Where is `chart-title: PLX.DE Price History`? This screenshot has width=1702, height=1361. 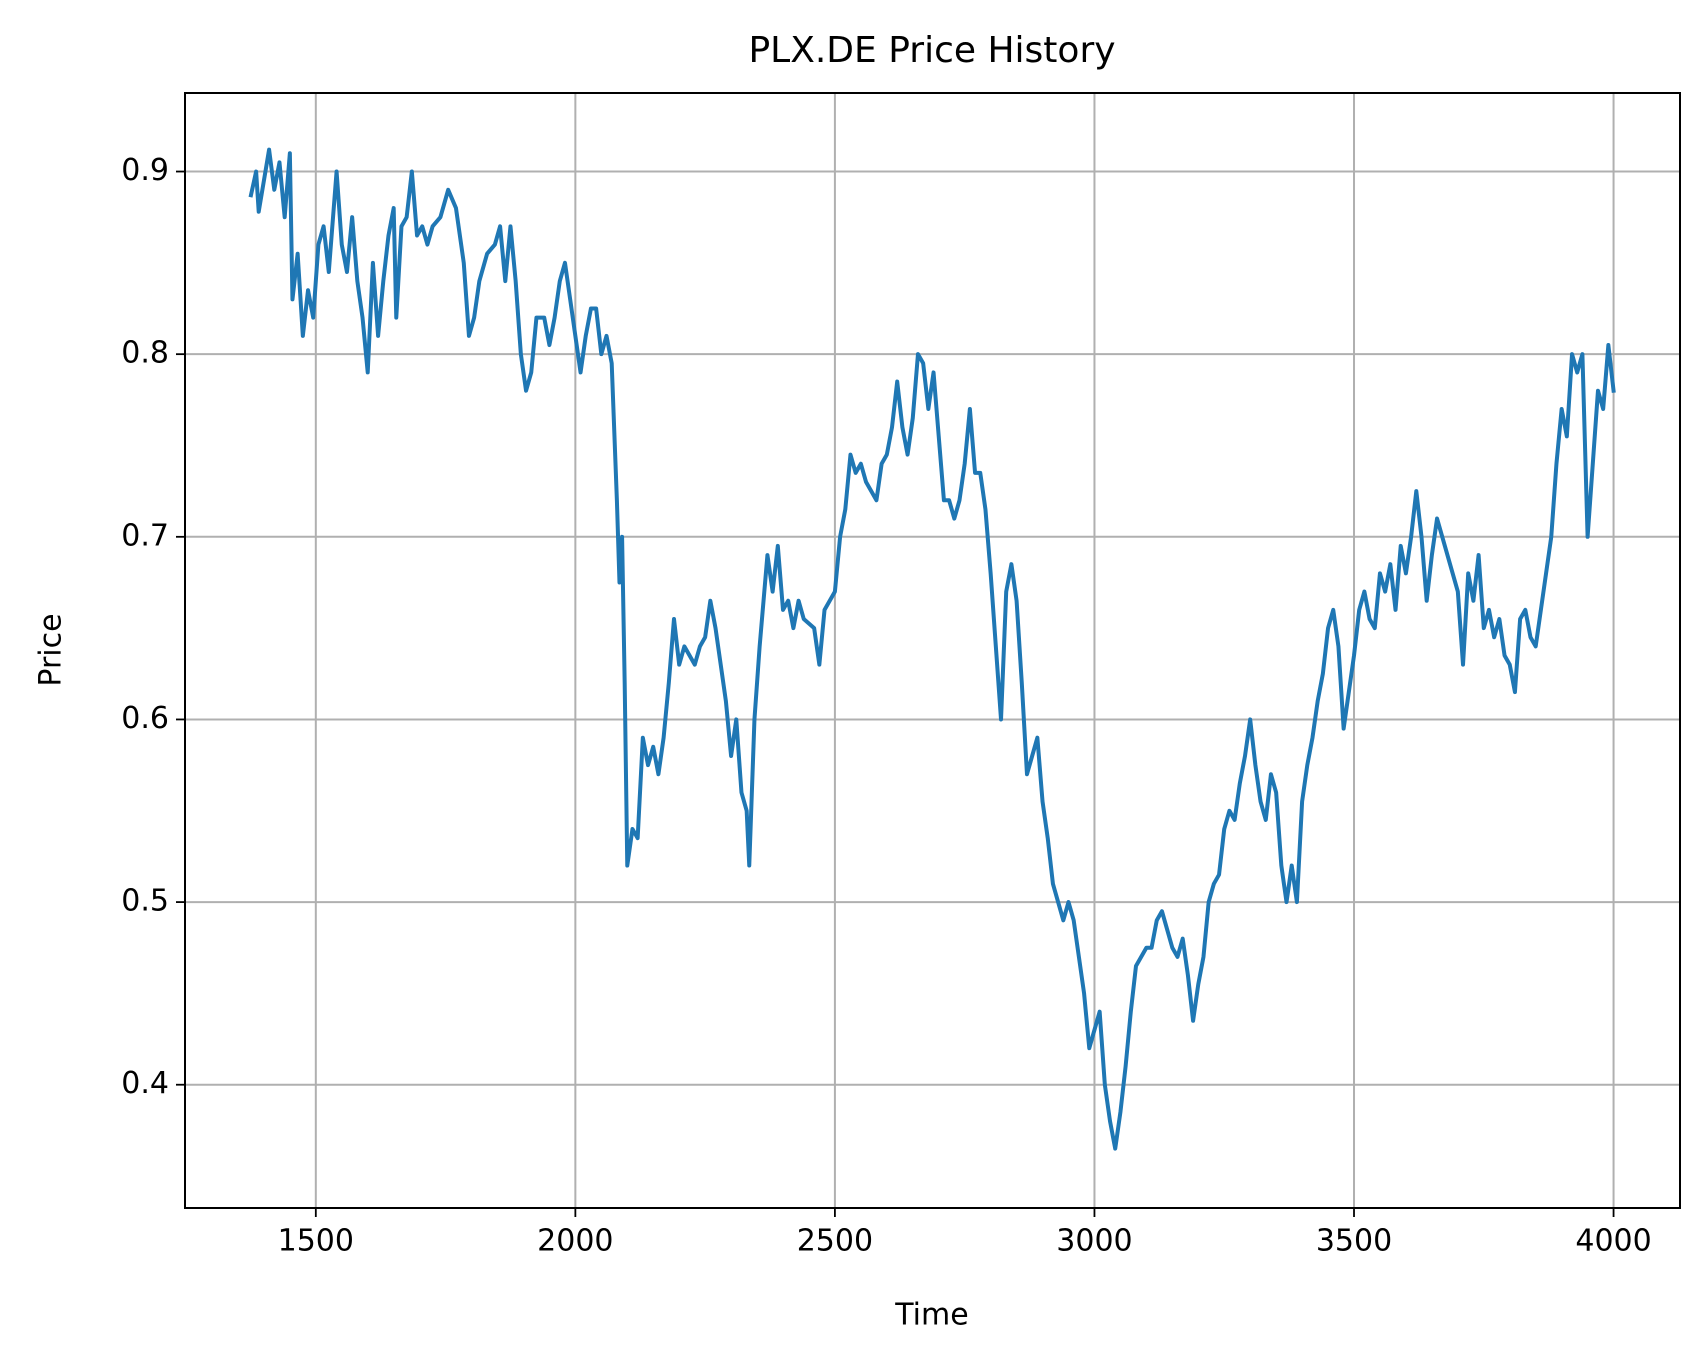
chart-title: PLX.DE Price History is located at coordinates (931, 50).